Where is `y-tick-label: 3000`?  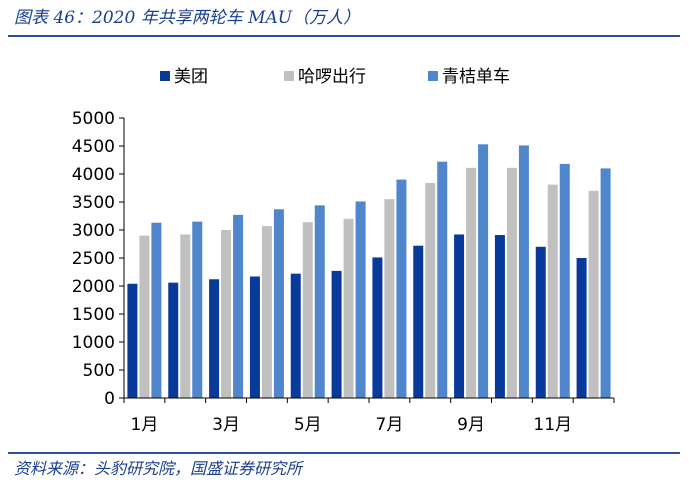
y-tick-label: 3000 is located at coordinates (93, 231).